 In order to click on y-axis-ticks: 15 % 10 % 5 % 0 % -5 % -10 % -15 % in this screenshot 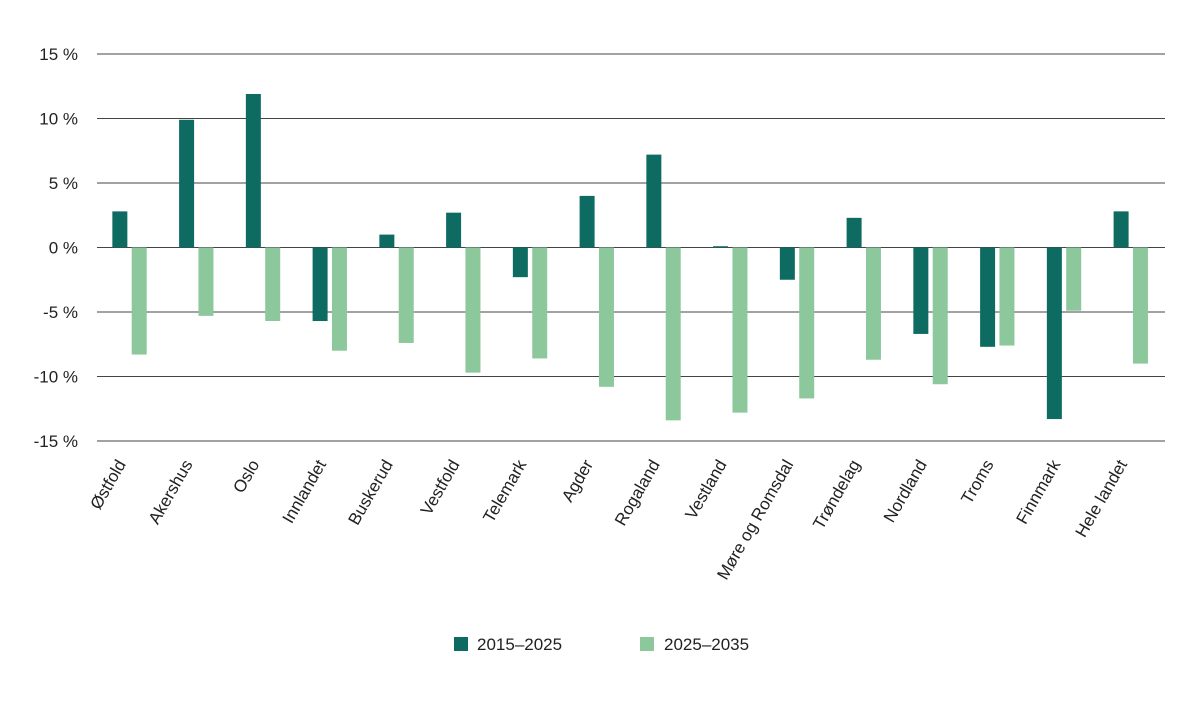, I will do `click(56, 248)`.